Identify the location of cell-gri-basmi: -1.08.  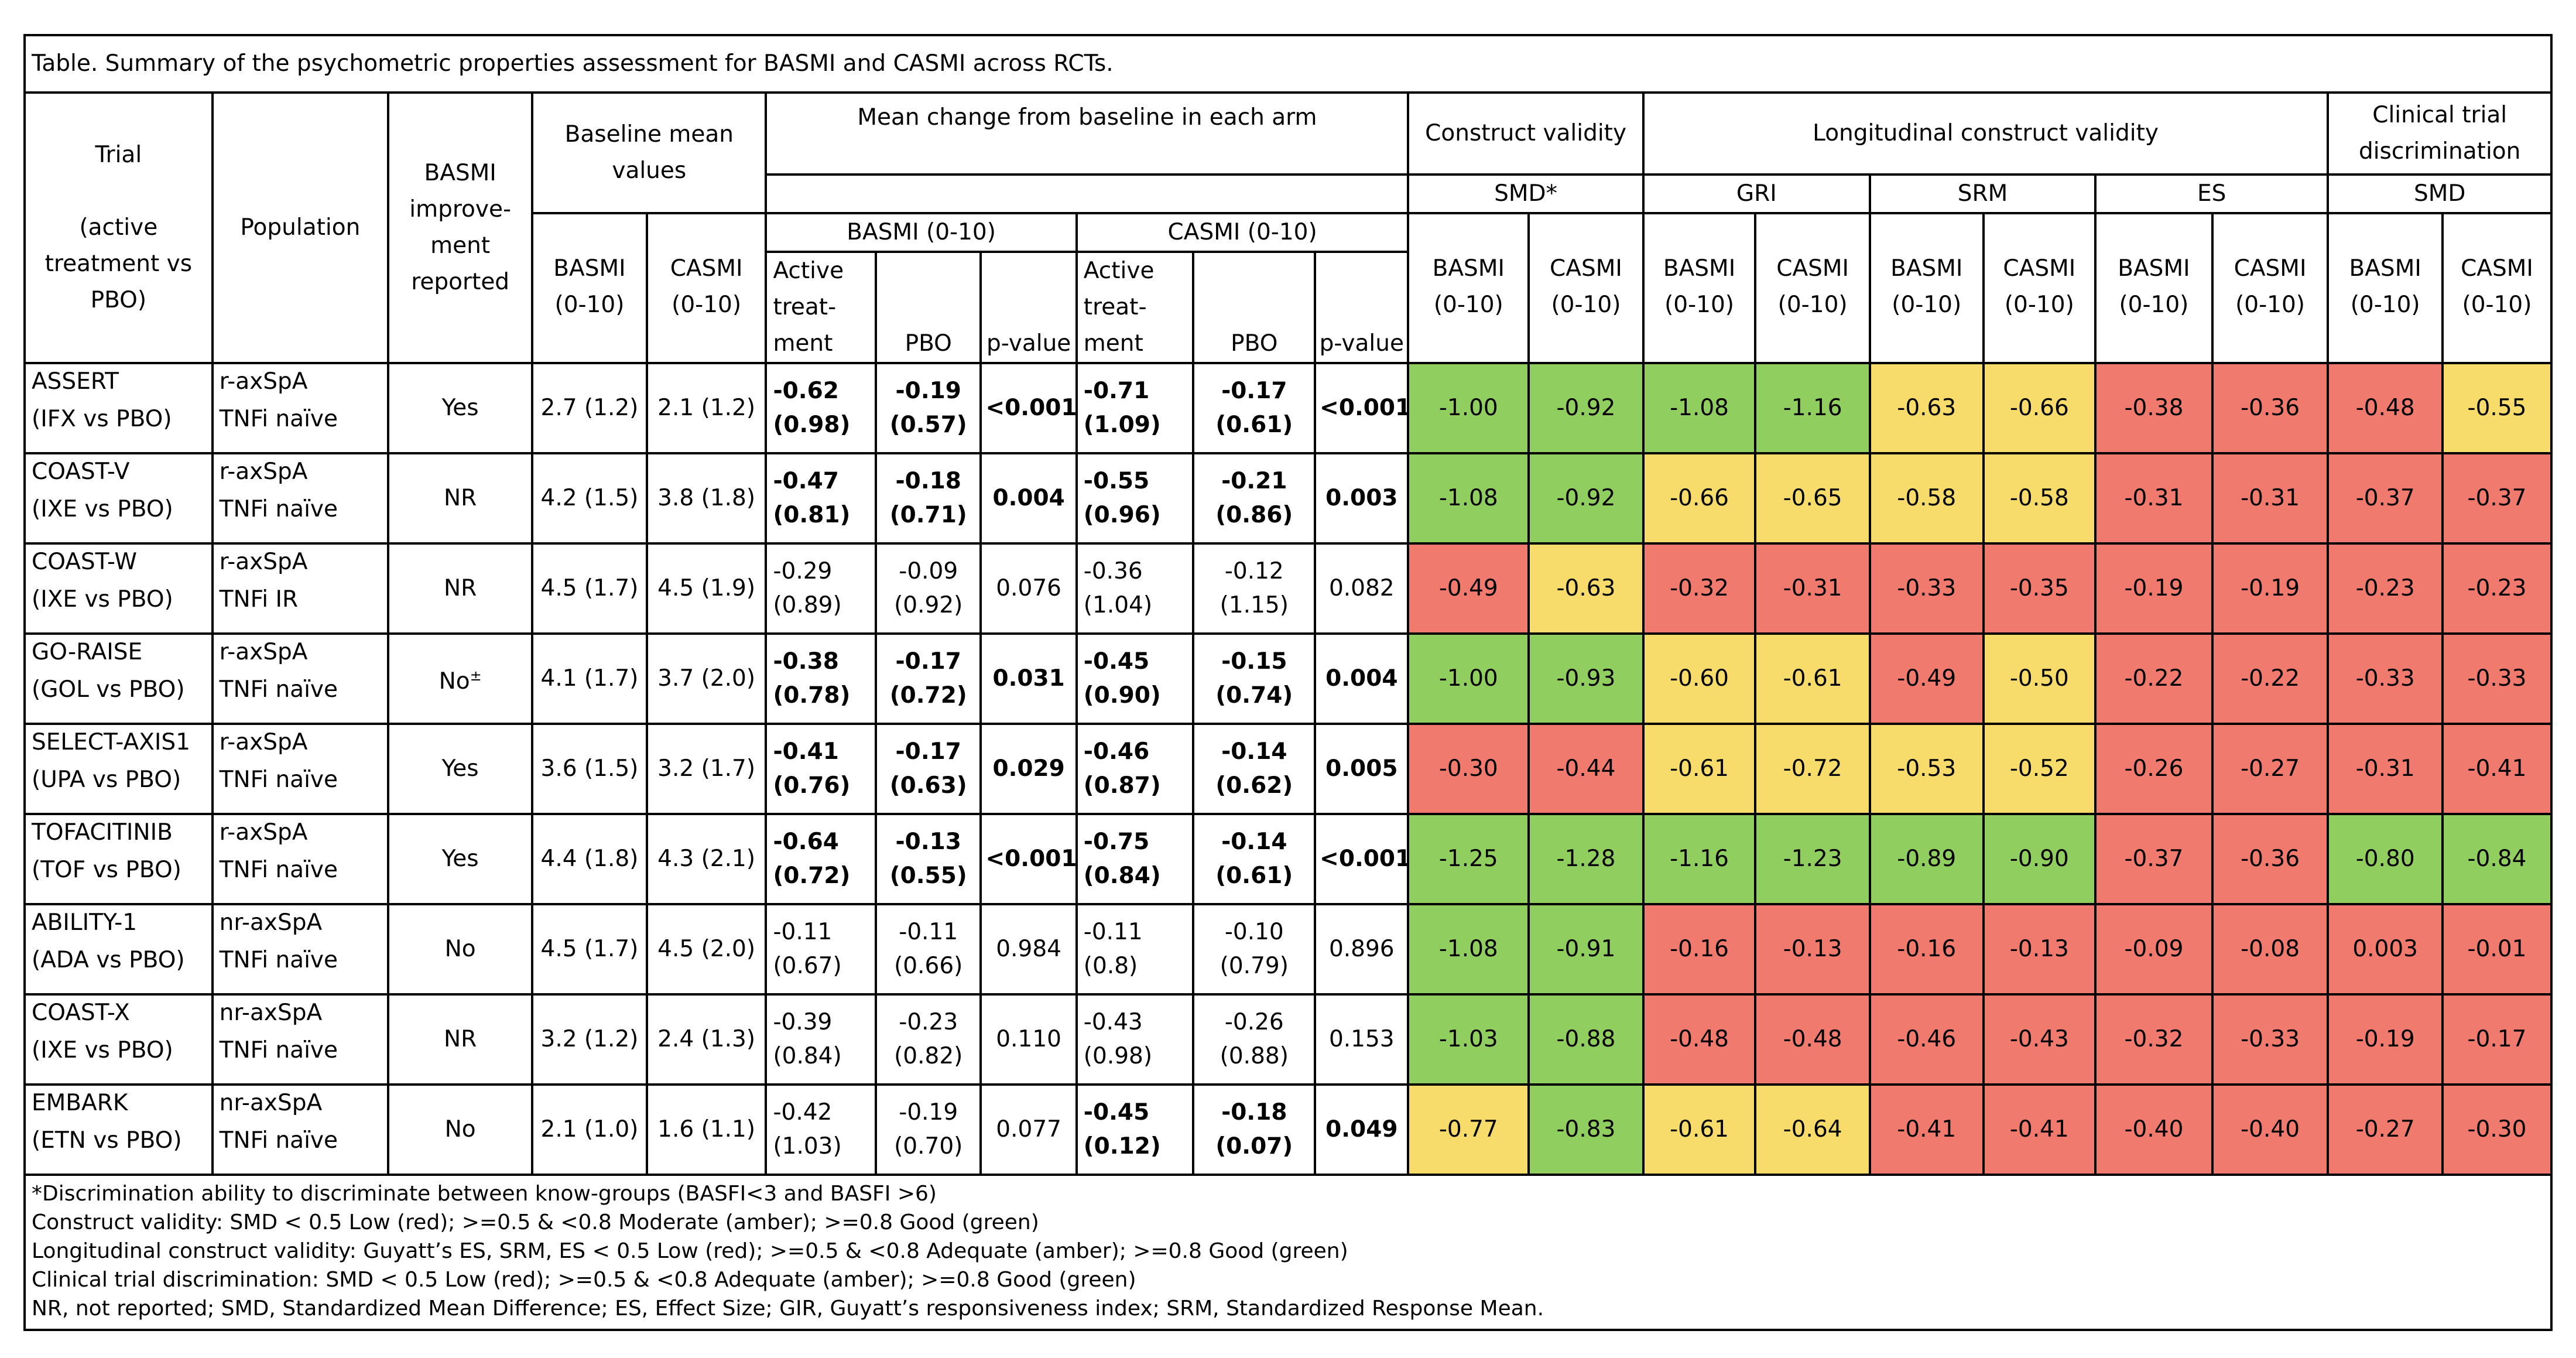
(1699, 408).